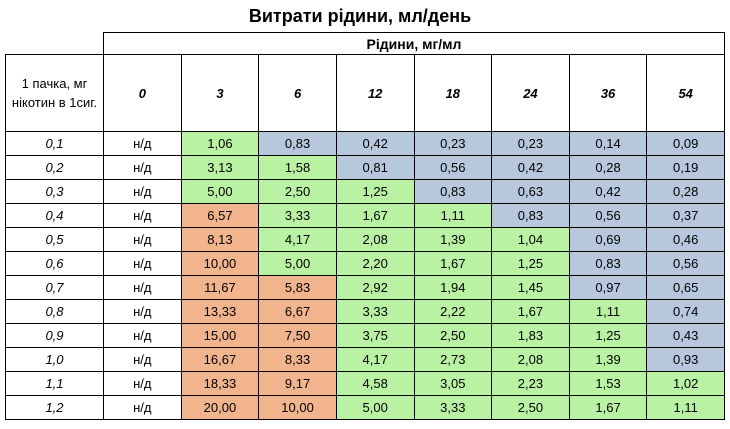  I want to click on row-header: 0,5, so click(54, 239).